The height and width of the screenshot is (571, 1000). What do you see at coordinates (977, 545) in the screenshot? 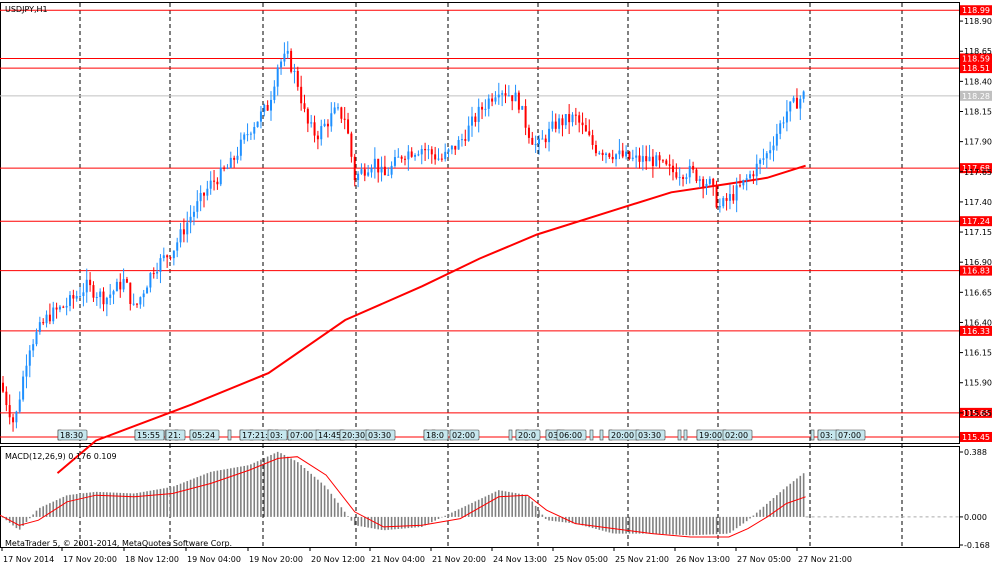
I see `macd-tick-label: -0.168` at bounding box center [977, 545].